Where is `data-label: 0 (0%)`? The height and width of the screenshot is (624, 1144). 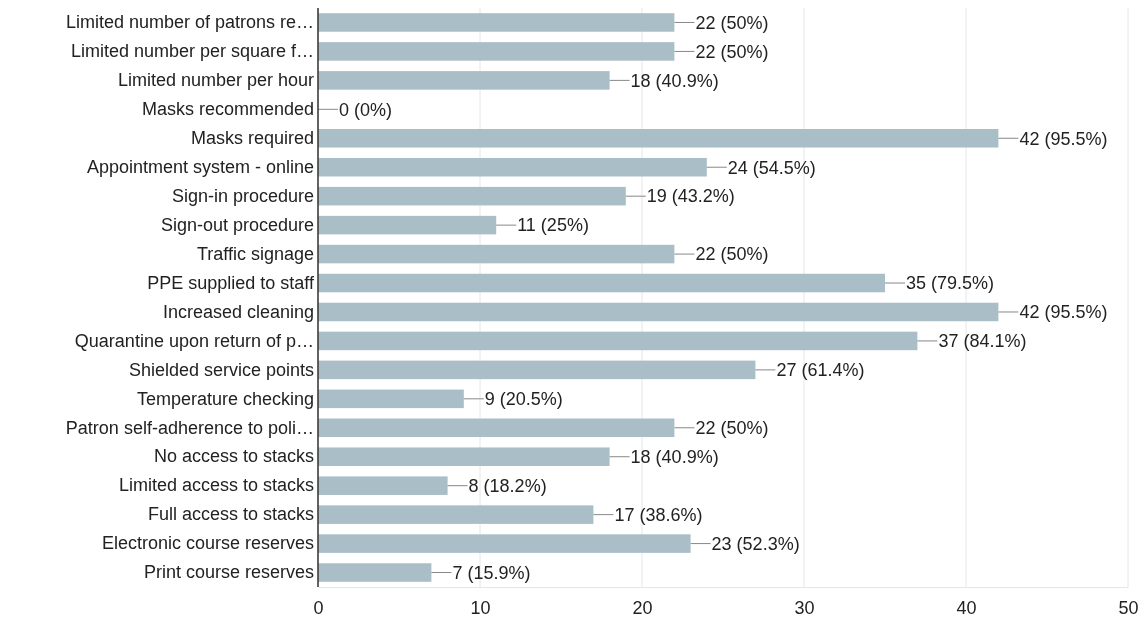 data-label: 0 (0%) is located at coordinates (366, 109).